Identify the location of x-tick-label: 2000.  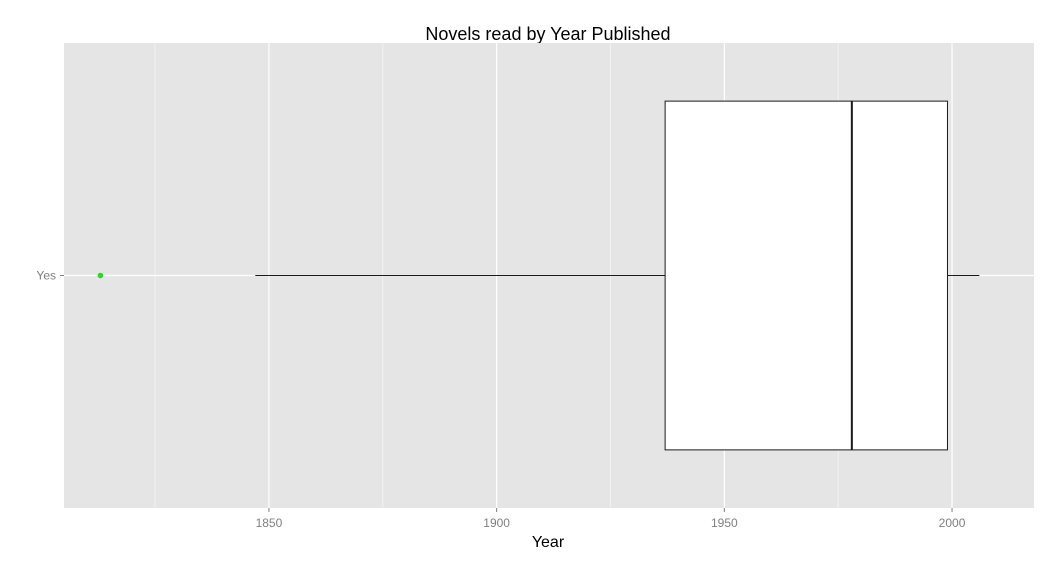
(952, 523).